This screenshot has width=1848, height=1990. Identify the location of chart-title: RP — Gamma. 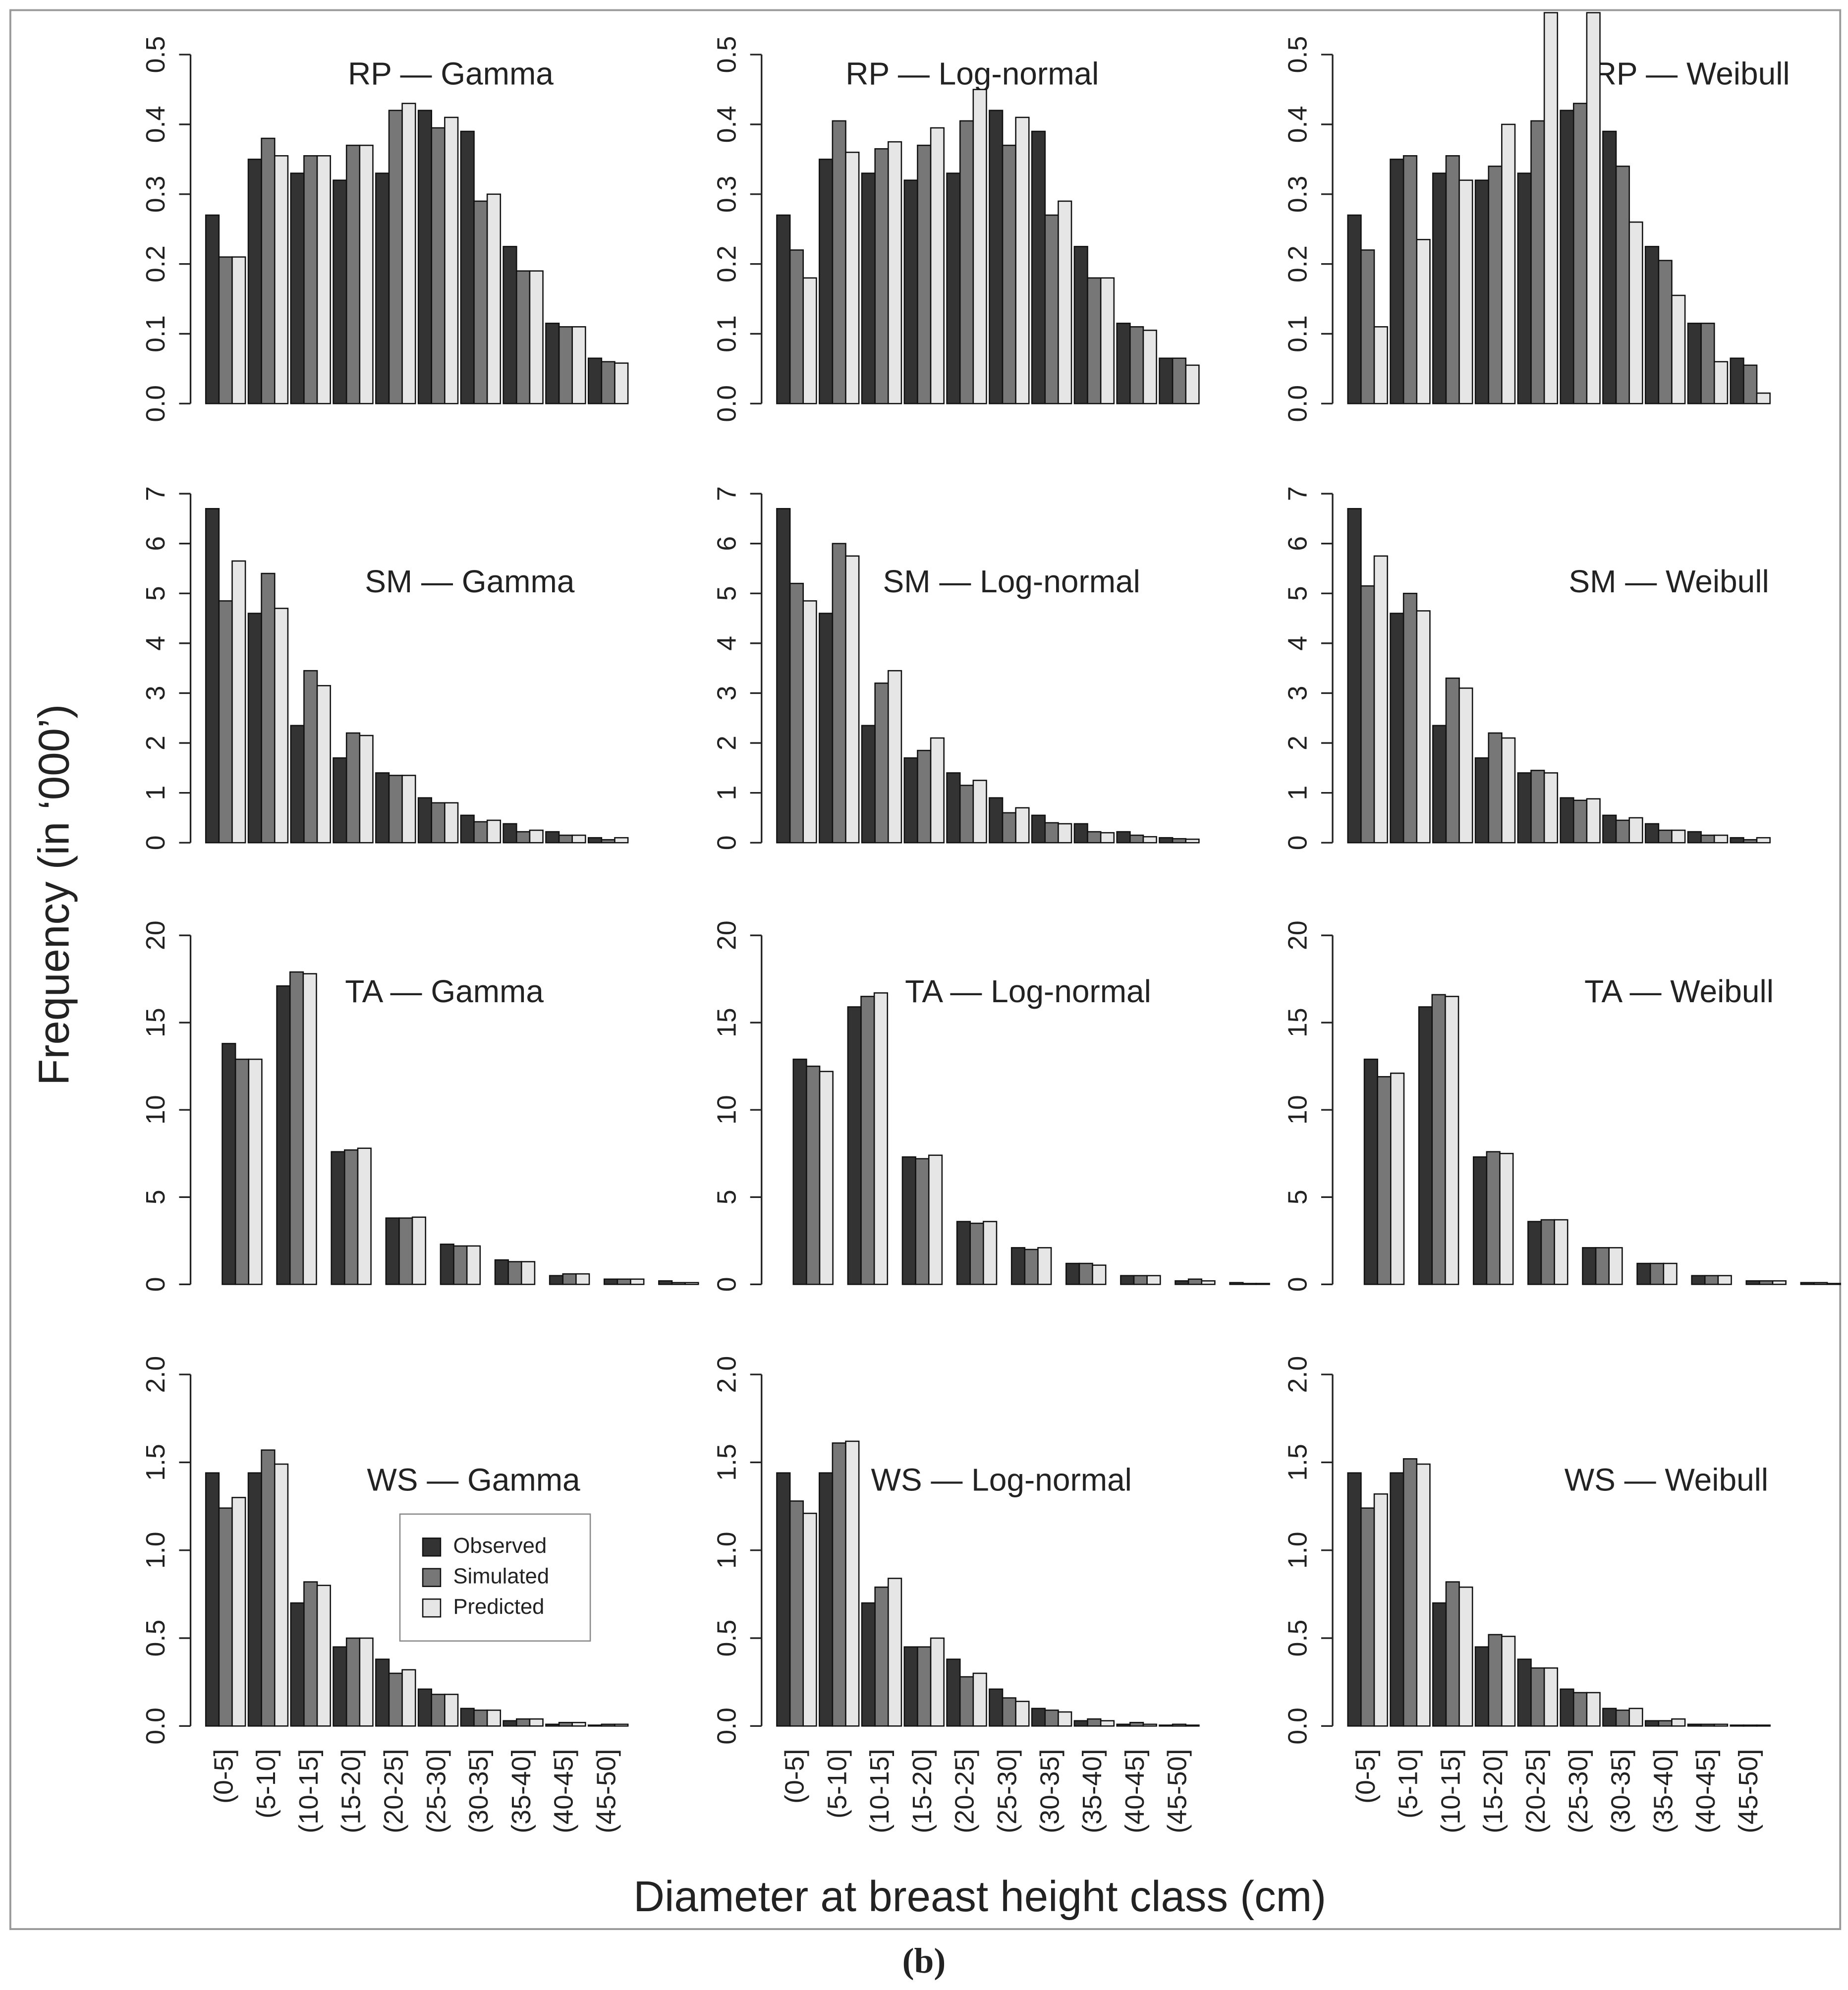
(451, 74).